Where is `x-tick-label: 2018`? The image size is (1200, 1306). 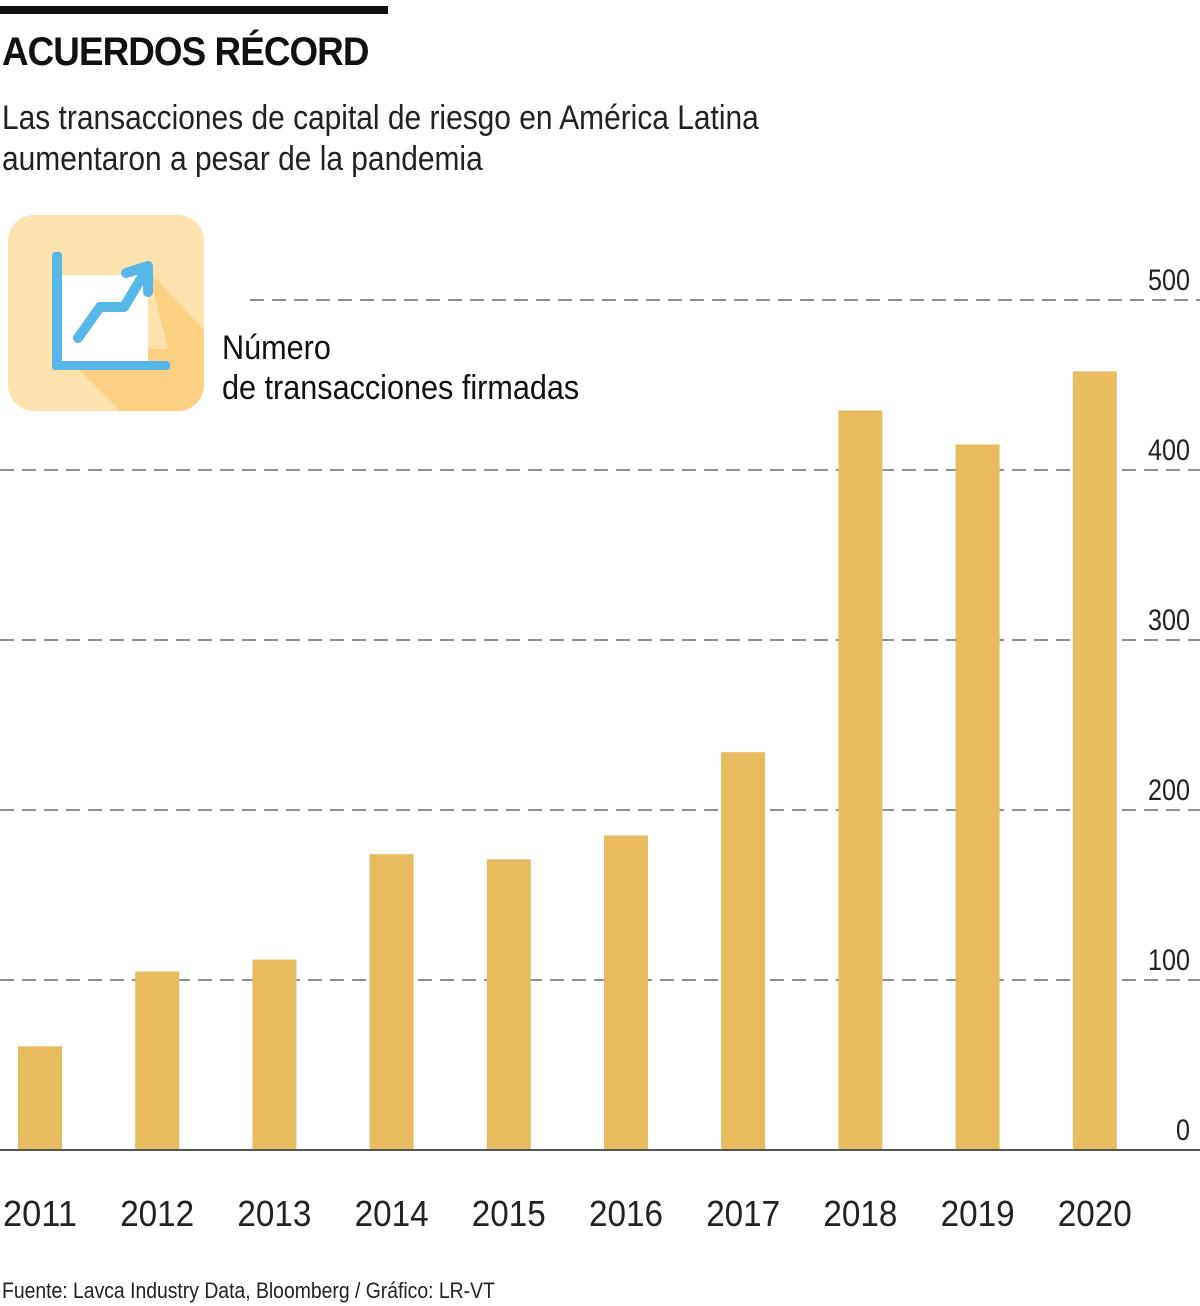 x-tick-label: 2018 is located at coordinates (860, 1213).